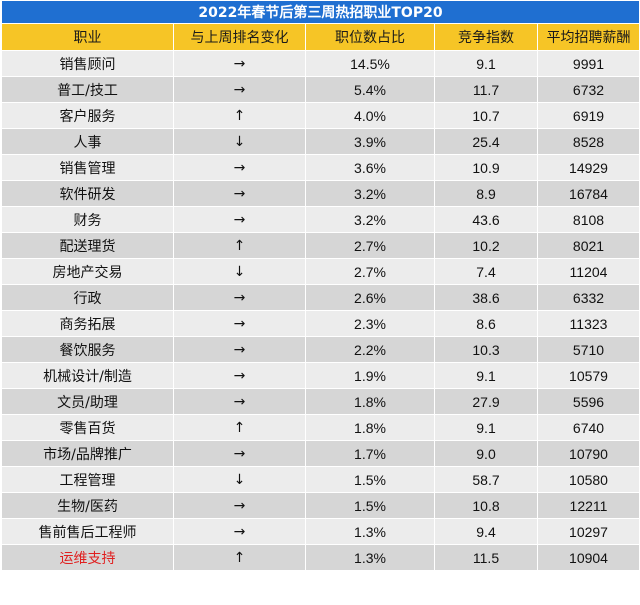 The image size is (640, 605). Describe the element at coordinates (486, 453) in the screenshot. I see `competition-index-cell: 9.0` at that location.